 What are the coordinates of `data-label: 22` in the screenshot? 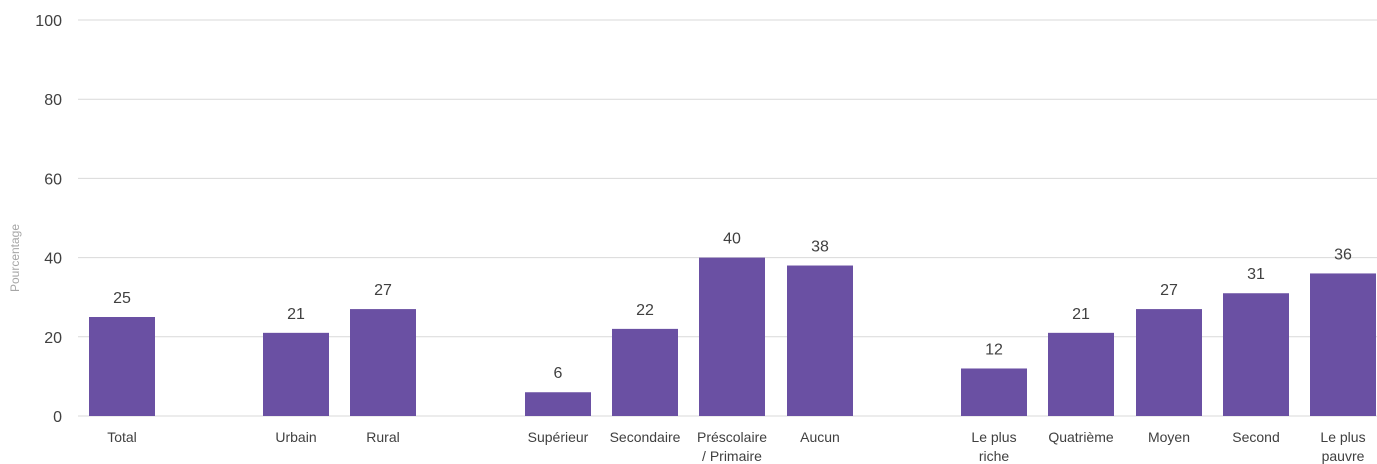 It's located at (645, 310).